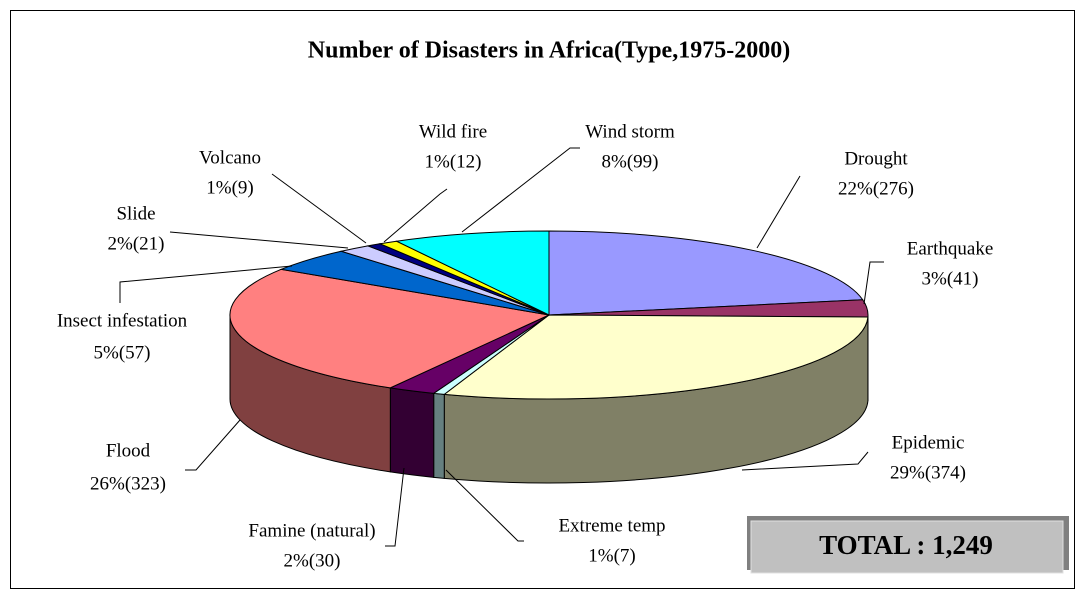 The width and height of the screenshot is (1085, 598). Describe the element at coordinates (229, 187) in the screenshot. I see `slice-value-label: 1%(9)` at that location.